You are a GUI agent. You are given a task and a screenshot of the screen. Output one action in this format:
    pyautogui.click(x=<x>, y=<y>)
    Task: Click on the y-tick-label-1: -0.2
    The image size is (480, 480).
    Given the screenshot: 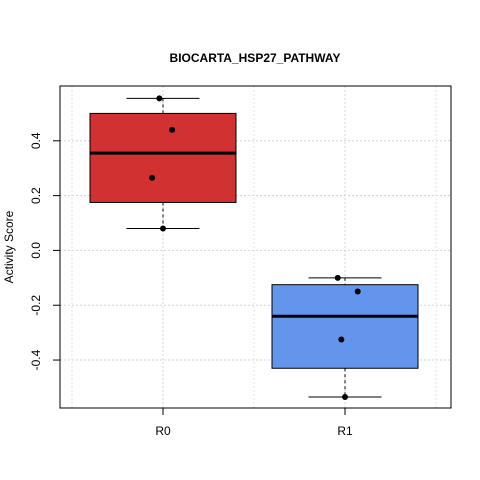 What is the action you would take?
    pyautogui.click(x=36, y=305)
    